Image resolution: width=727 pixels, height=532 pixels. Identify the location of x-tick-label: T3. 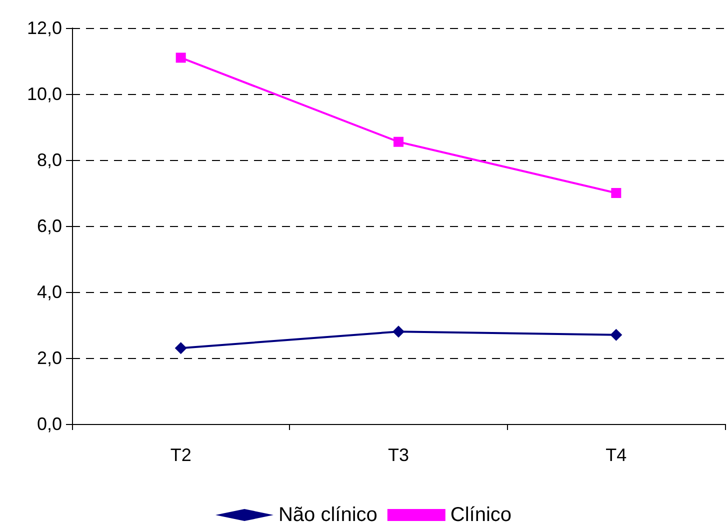
(399, 455).